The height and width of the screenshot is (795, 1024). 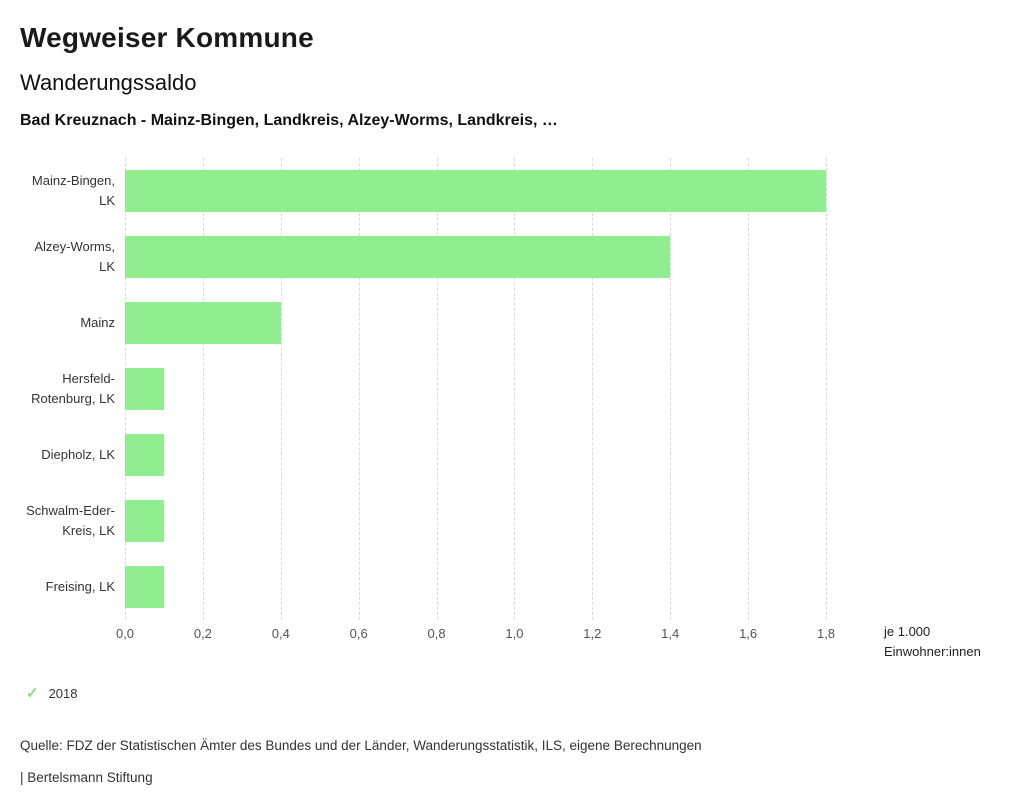 I want to click on x-tick-label: 1,8, so click(x=826, y=633).